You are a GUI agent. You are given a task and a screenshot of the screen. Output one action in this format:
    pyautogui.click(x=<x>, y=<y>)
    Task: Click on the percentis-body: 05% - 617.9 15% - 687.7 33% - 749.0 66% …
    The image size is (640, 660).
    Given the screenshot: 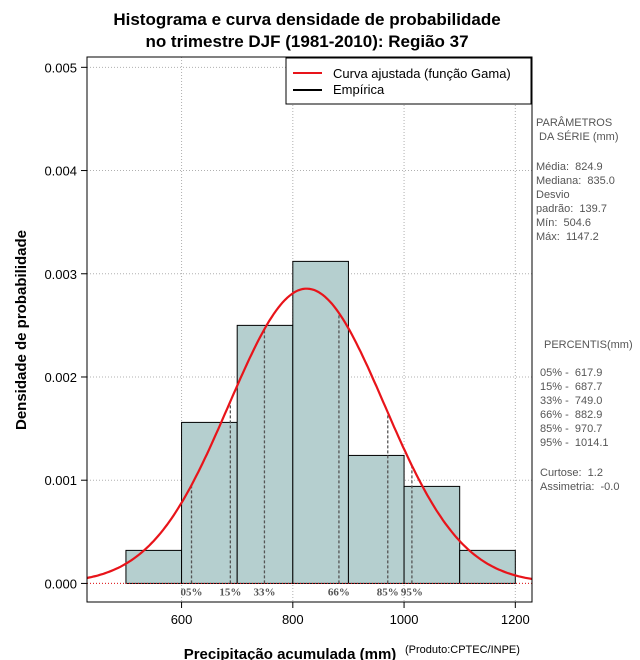 What is the action you would take?
    pyautogui.click(x=574, y=408)
    